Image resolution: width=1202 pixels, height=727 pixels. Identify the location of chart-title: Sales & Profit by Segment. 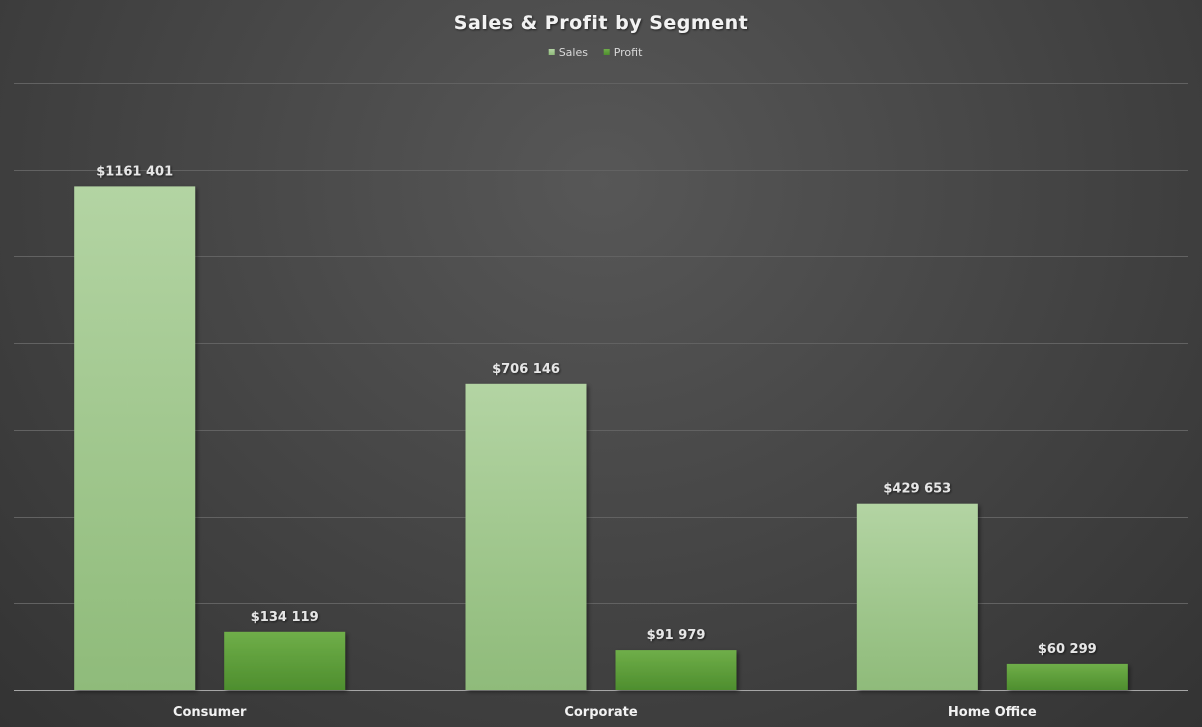
(601, 23).